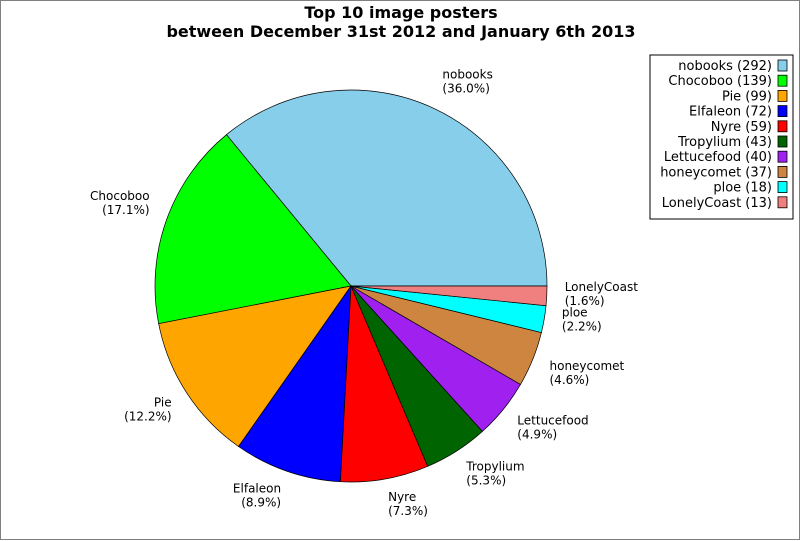 The width and height of the screenshot is (800, 541). I want to click on slice-percent-lonelycoast: (1.6%), so click(585, 301).